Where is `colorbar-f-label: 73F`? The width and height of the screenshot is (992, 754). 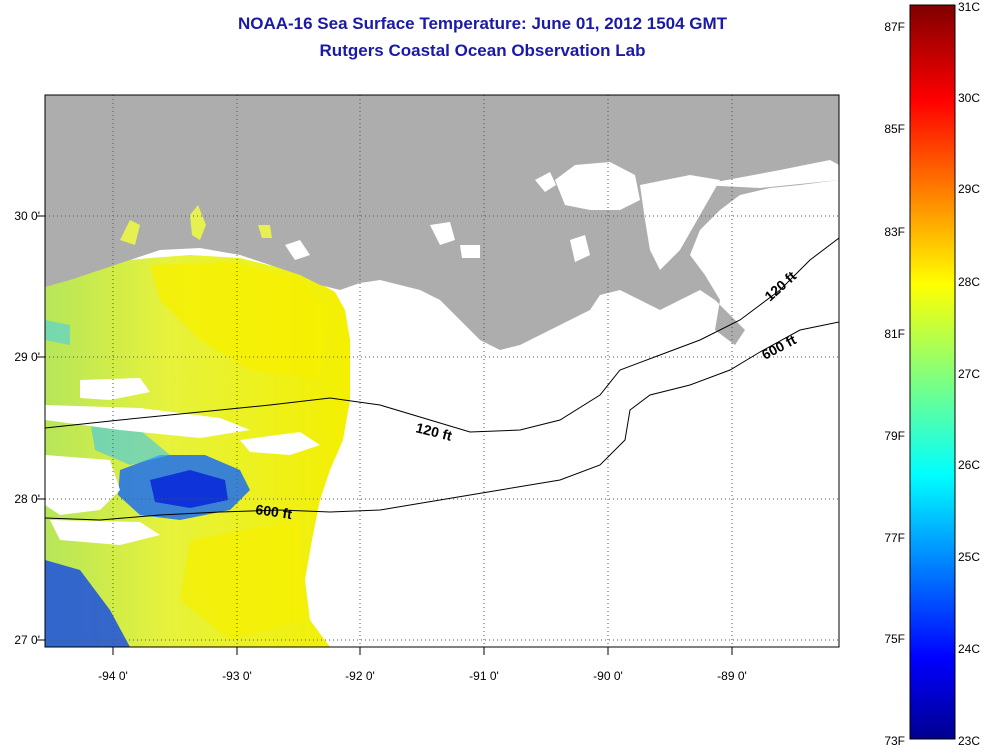
colorbar-f-label: 73F is located at coordinates (894, 741).